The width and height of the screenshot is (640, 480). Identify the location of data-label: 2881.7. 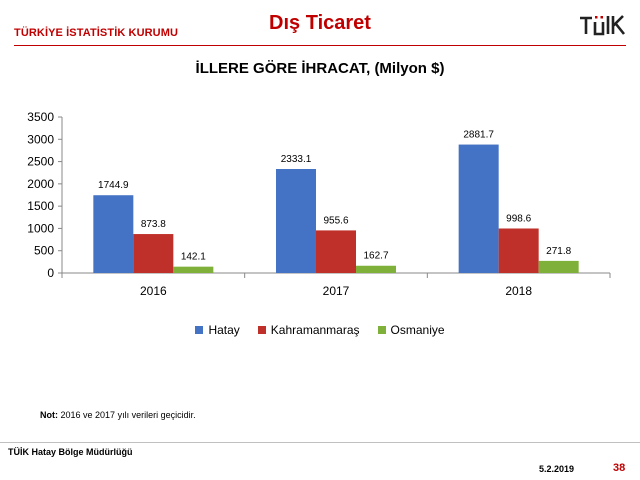
(478, 135).